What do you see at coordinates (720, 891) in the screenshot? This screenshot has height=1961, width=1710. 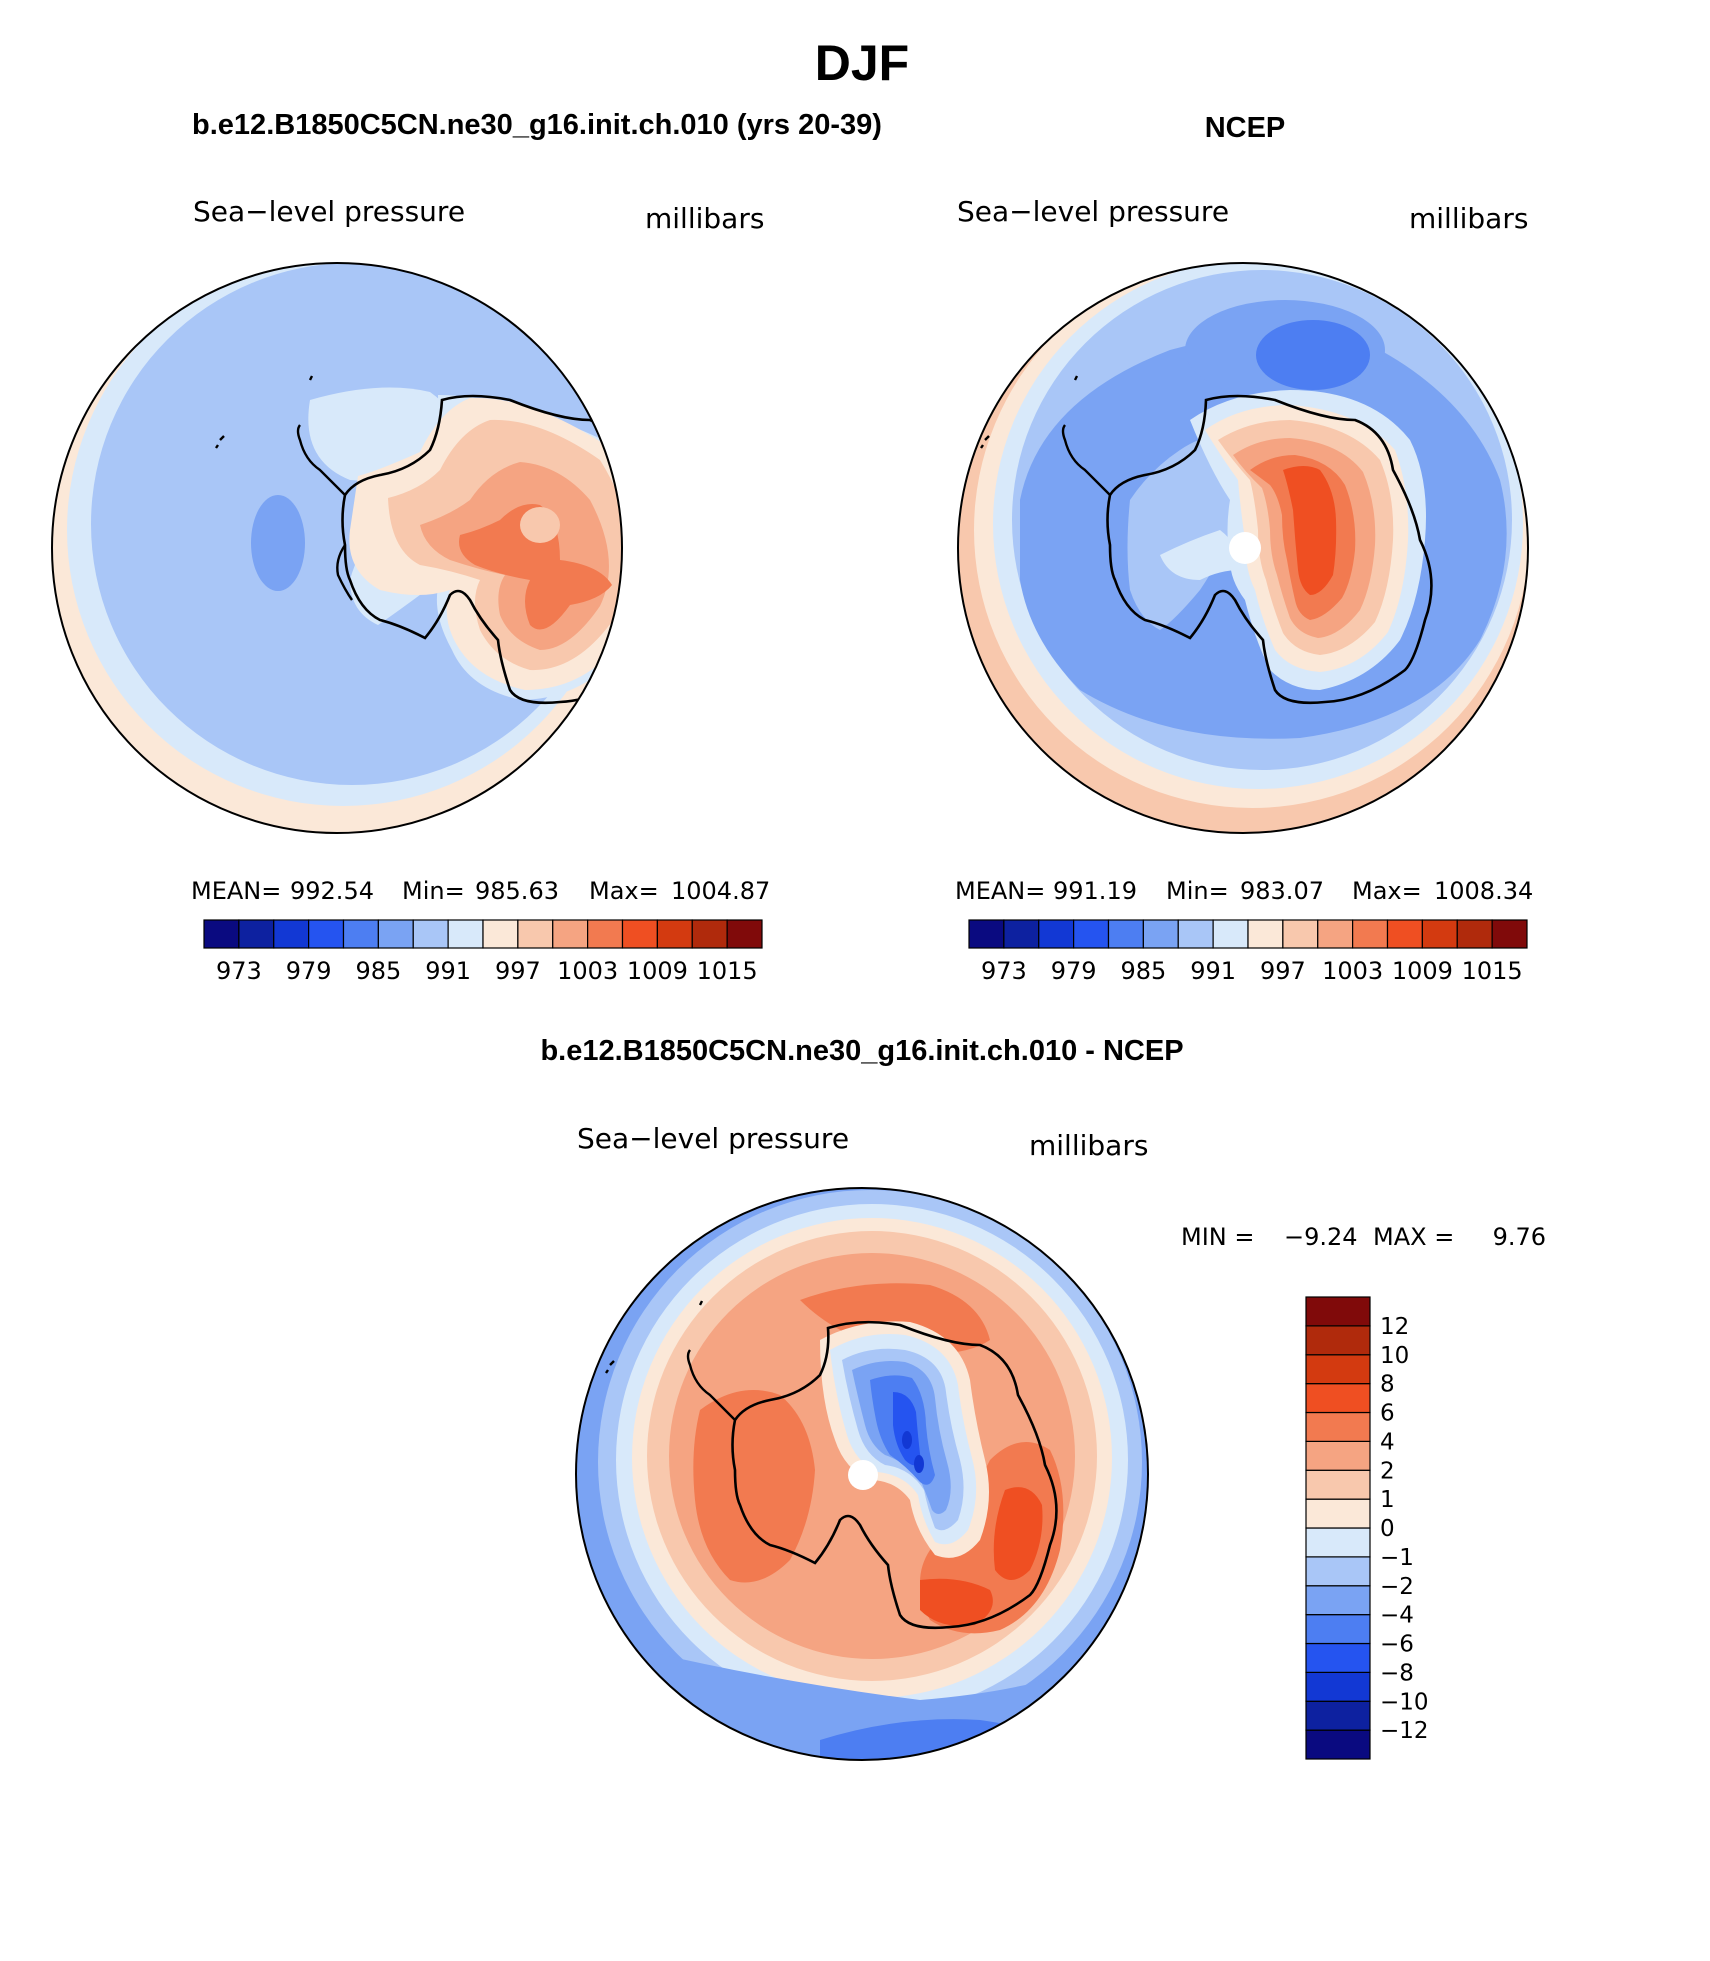 I see `max-value: 1004.87` at bounding box center [720, 891].